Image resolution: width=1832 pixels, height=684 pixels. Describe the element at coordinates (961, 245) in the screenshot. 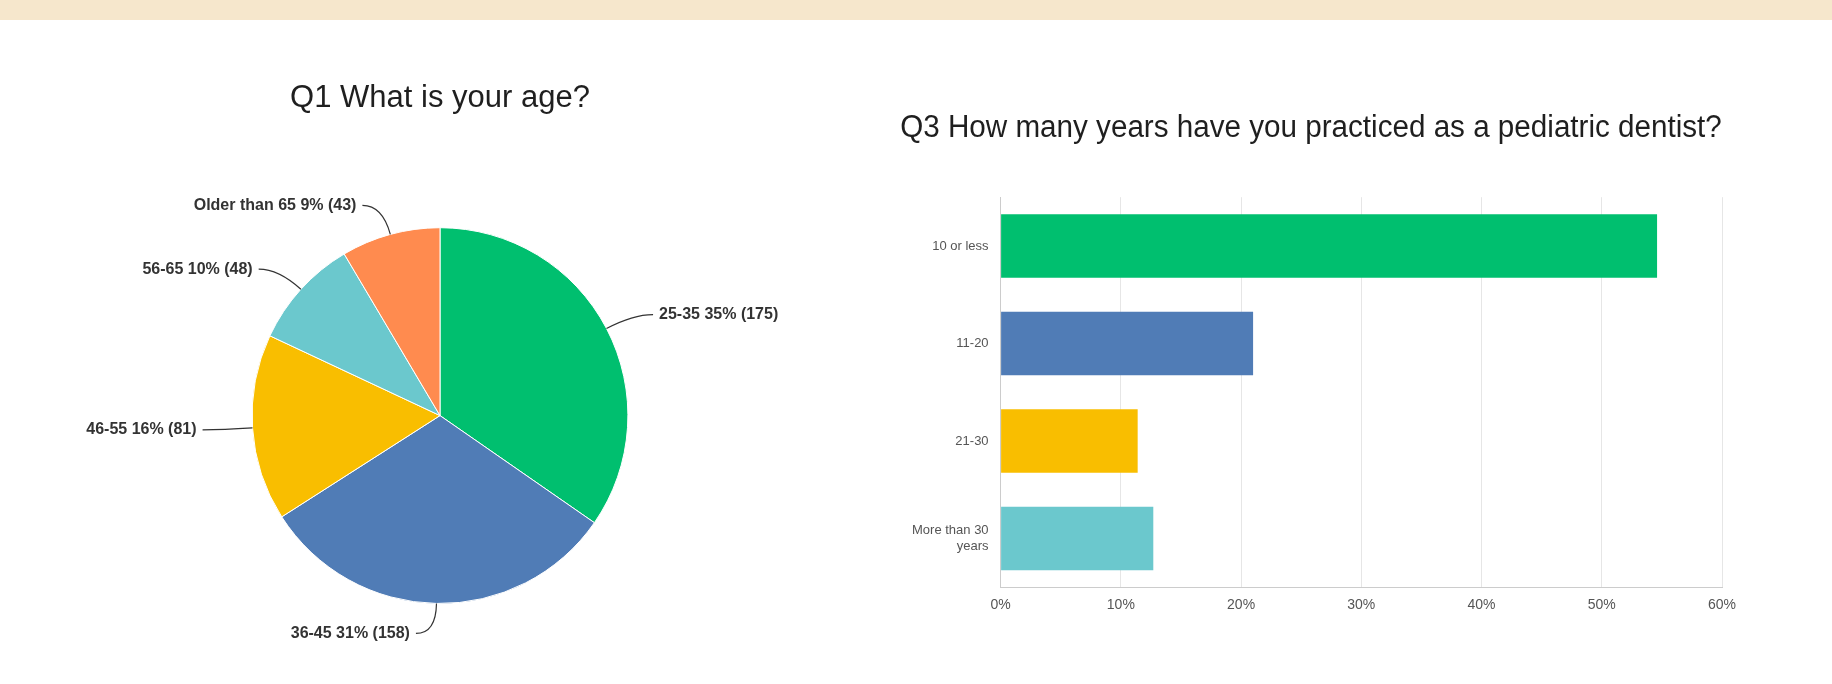

I see `y-tick-label: 10 or less` at that location.